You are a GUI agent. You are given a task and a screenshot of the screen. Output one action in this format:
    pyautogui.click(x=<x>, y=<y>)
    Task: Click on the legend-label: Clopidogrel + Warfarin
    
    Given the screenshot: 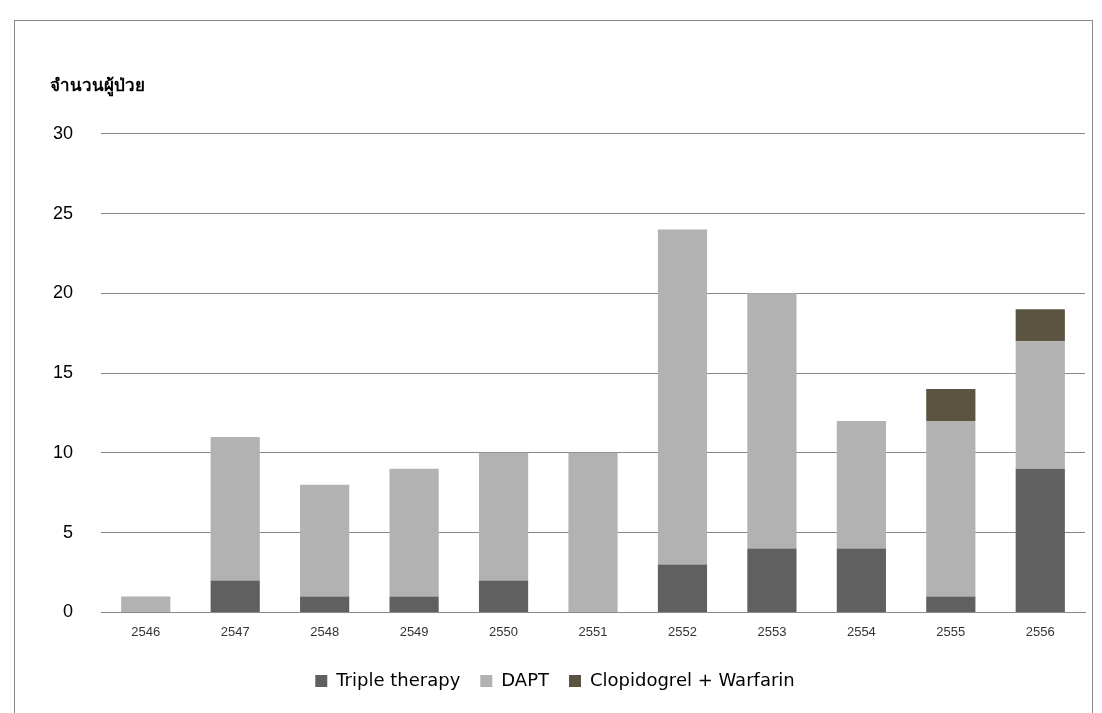 What is the action you would take?
    pyautogui.click(x=692, y=679)
    